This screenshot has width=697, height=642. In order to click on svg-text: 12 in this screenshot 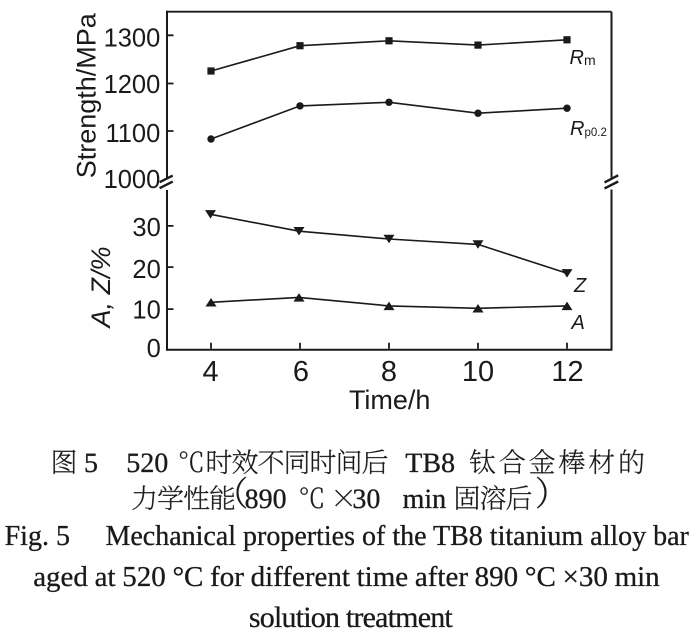, I will do `click(567, 372)`.